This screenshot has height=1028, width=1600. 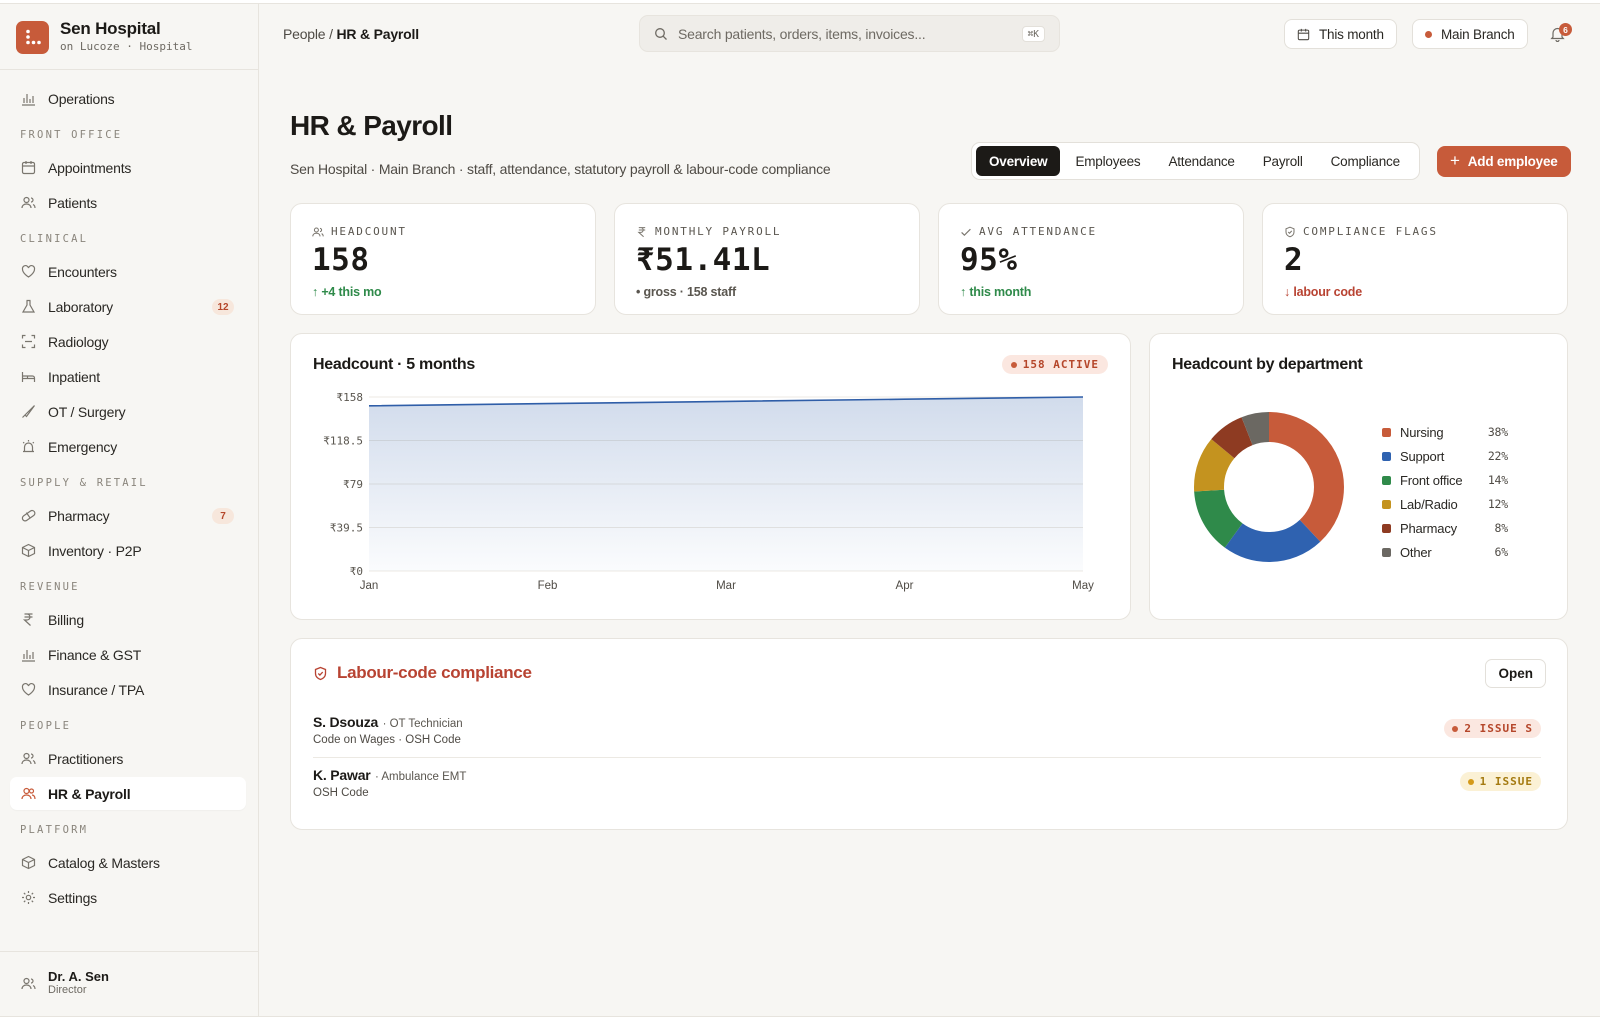 What do you see at coordinates (1415, 259) in the screenshot?
I see `kpi-card-compliance: COMPLIANCE FLAGS 2 ↓ labour code` at bounding box center [1415, 259].